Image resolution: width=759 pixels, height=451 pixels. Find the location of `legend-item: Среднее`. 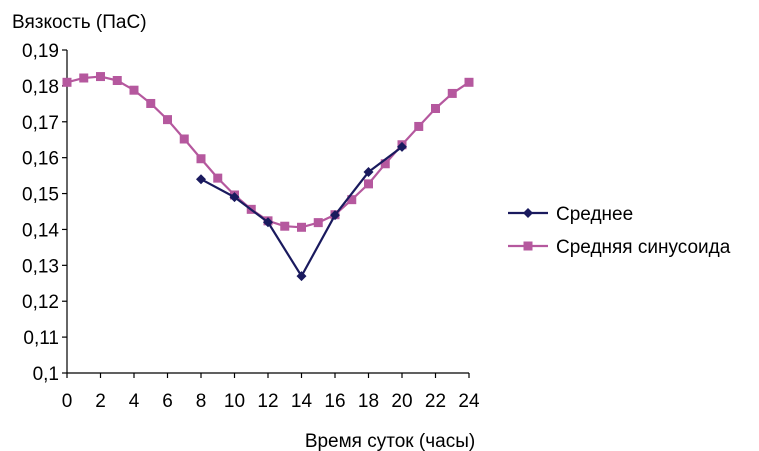

legend-item: Среднее is located at coordinates (570, 214).